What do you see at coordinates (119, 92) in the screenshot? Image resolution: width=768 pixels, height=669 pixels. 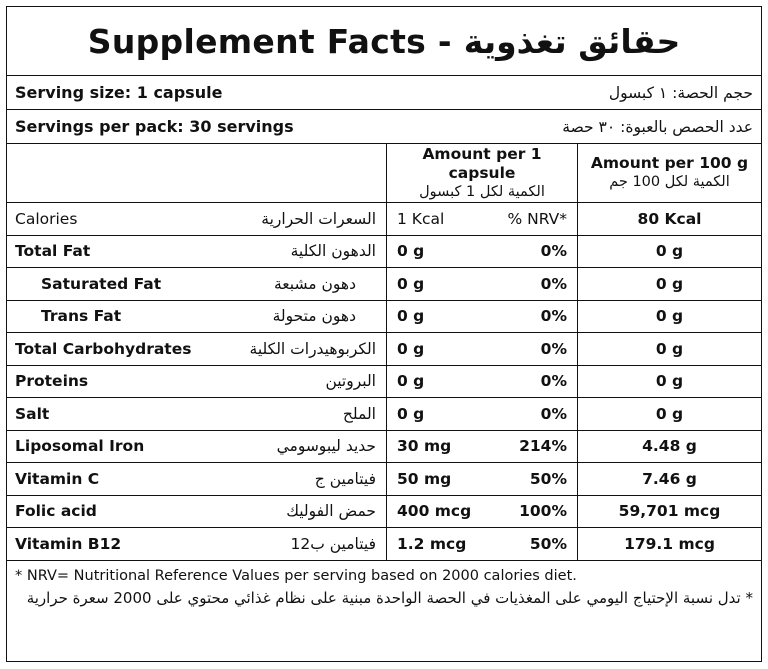 I see `serving-size-en: Serving size: 1 capsule` at bounding box center [119, 92].